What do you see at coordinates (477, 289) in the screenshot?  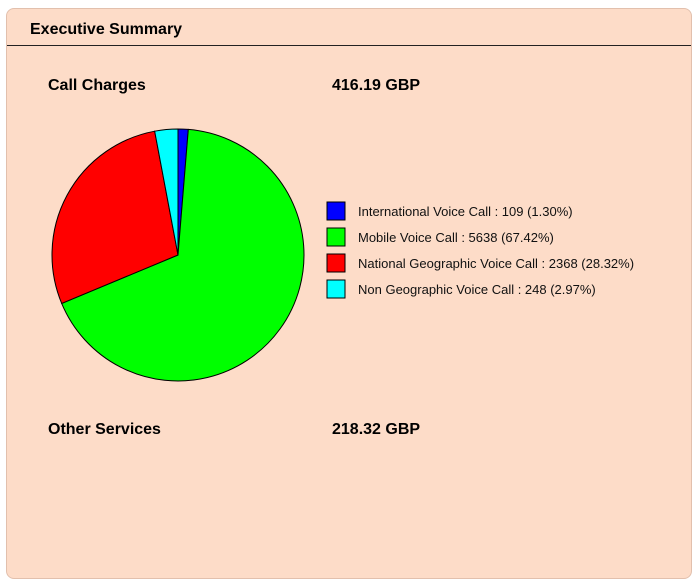 I see `legend-label: Non Geographic Voice Call : 248 (2.97%)` at bounding box center [477, 289].